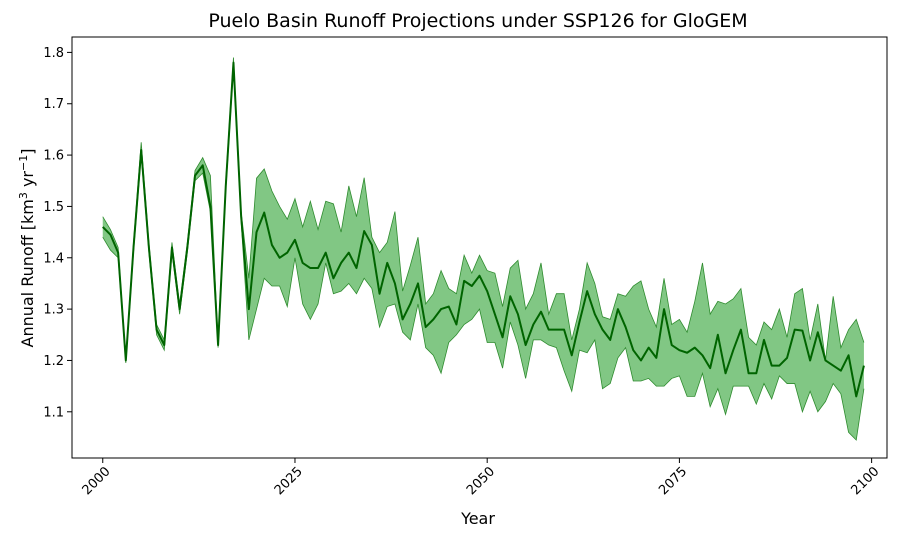 The height and width of the screenshot is (540, 900). Describe the element at coordinates (53, 412) in the screenshot. I see `y-tick-label: 1.1` at that location.